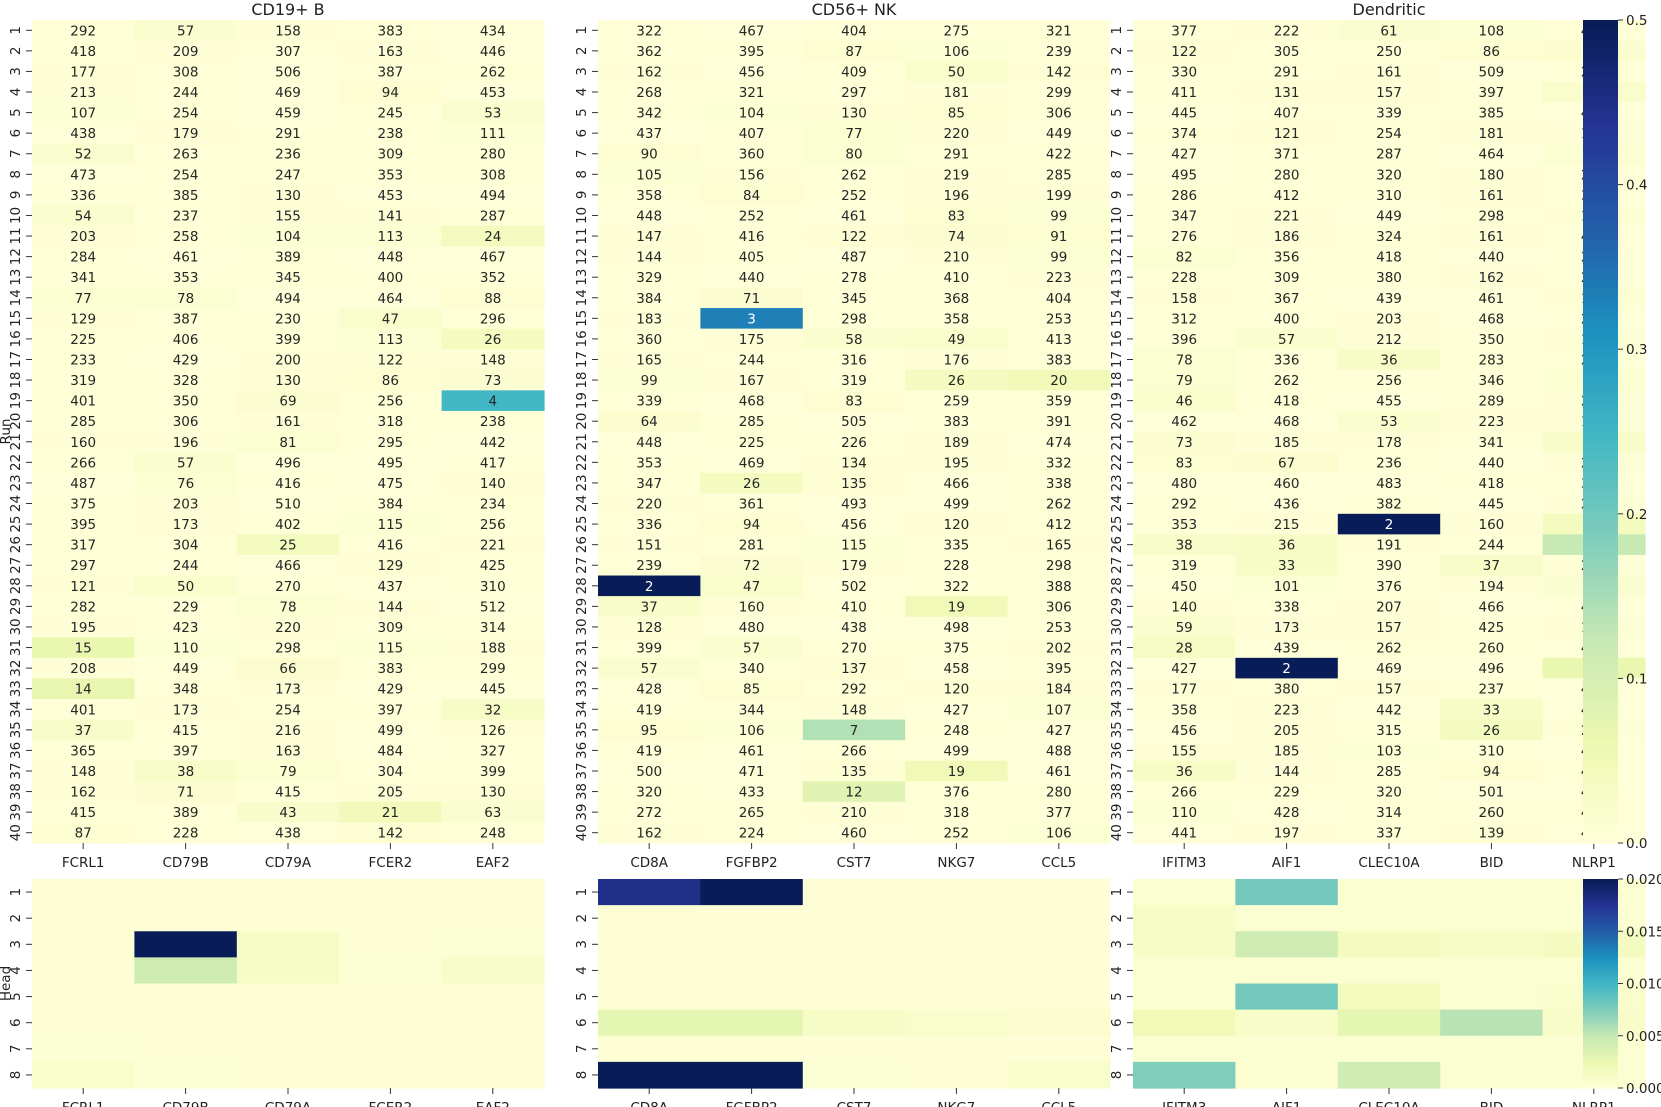  I want to click on cell-value: 467, so click(493, 258).